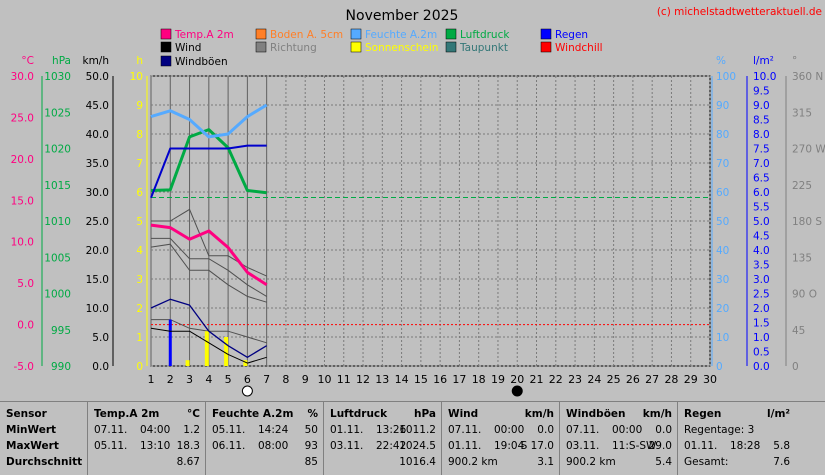  I want to click on stats-row: 8.67, so click(147, 463).